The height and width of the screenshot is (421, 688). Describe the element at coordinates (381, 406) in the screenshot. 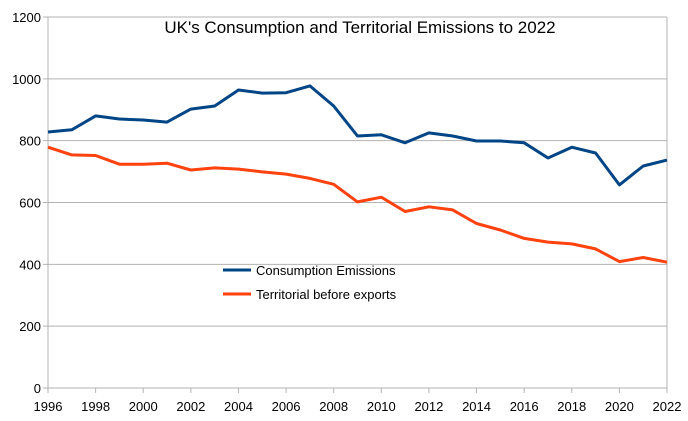

I see `x-tick-label: 2010` at that location.